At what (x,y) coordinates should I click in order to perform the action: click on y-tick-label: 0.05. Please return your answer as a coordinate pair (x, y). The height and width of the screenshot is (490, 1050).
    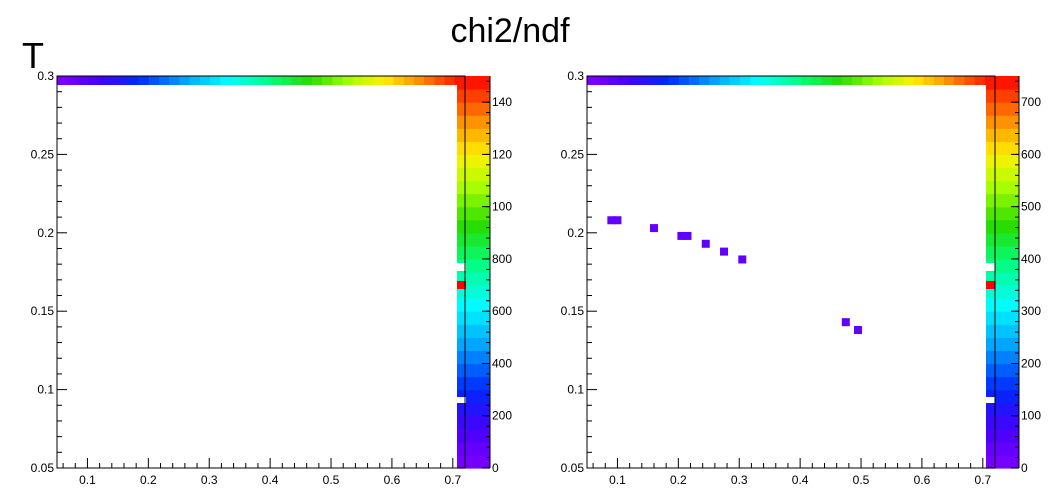
    Looking at the image, I should click on (43, 468).